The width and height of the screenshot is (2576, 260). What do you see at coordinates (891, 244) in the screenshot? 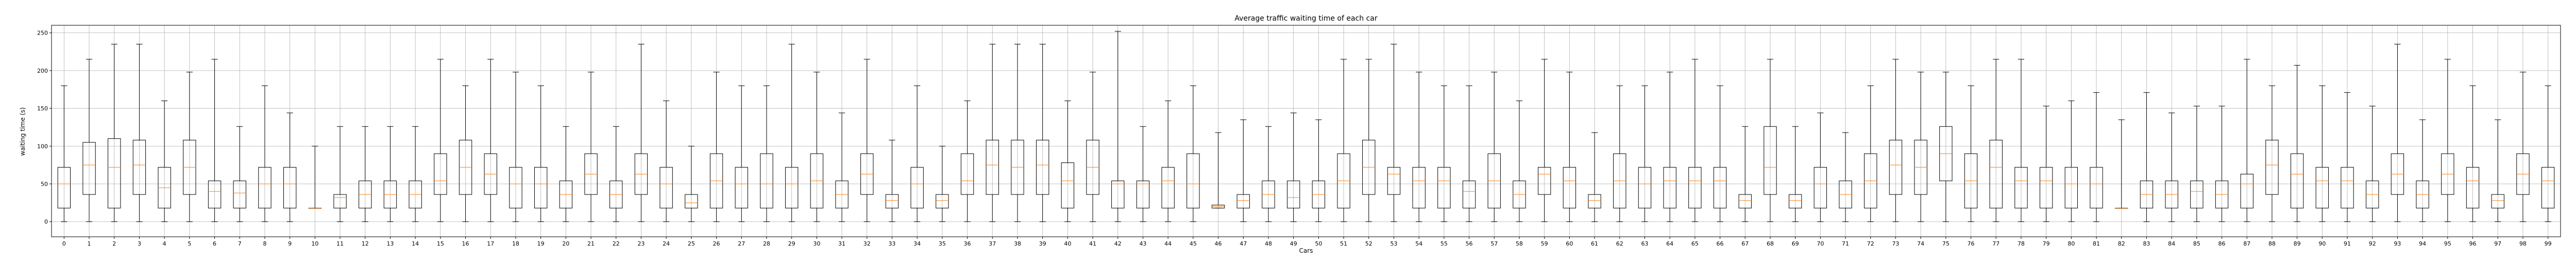
I see `x-tick-label: 33` at bounding box center [891, 244].